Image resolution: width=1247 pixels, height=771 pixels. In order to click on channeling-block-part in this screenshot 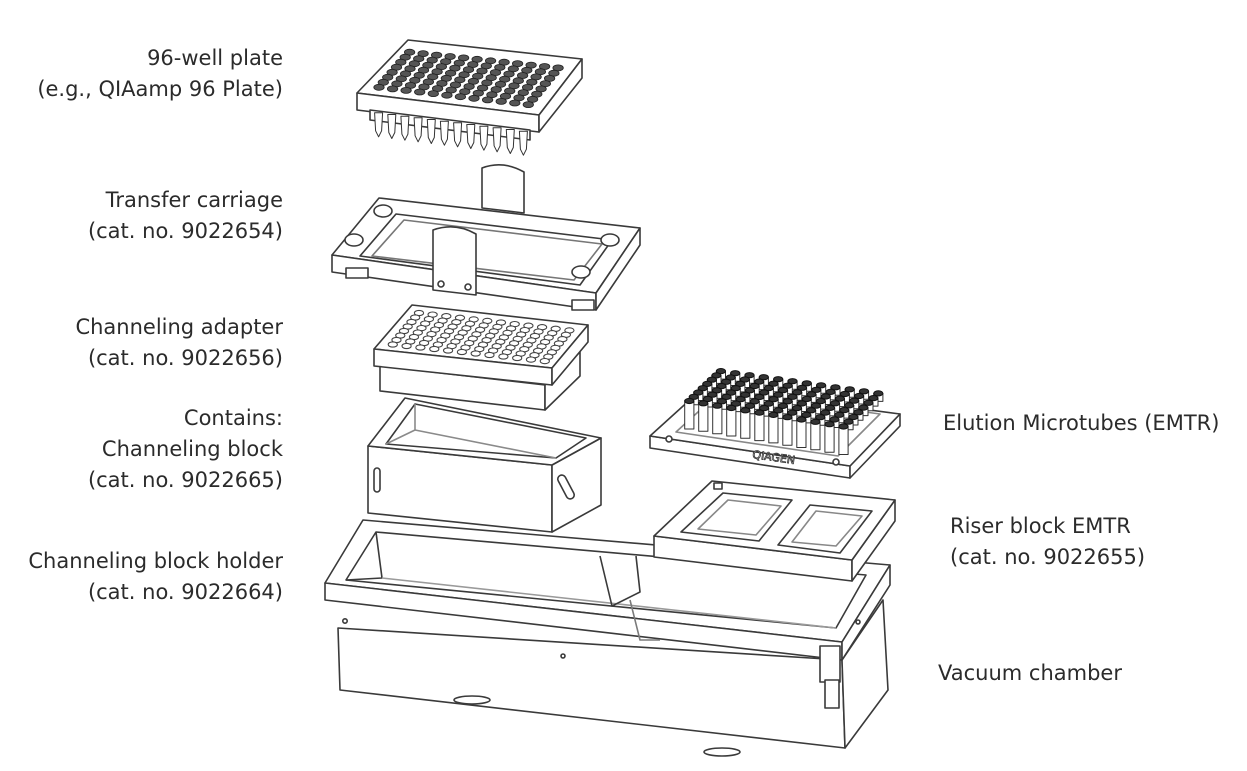, I will do `click(484, 465)`.